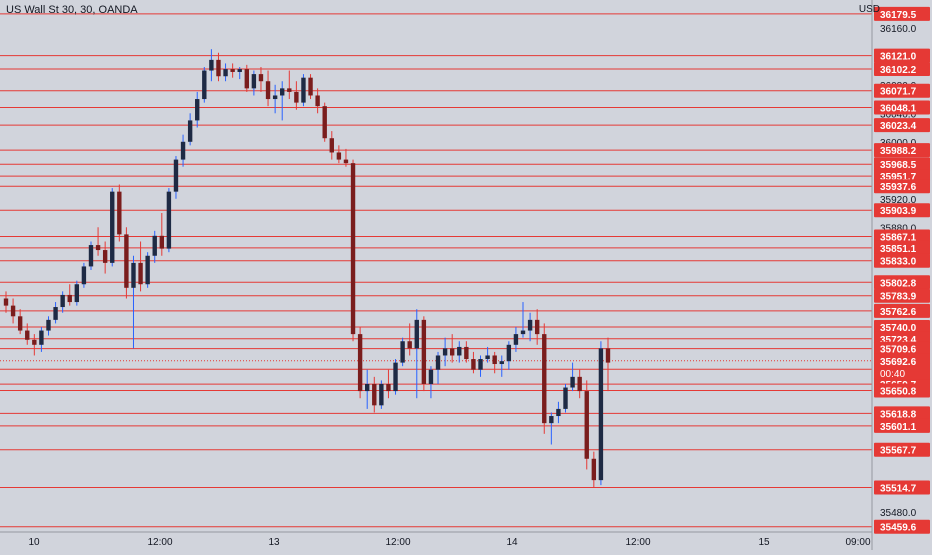 The width and height of the screenshot is (932, 555). I want to click on x-tick-label: 12:00, so click(397, 542).